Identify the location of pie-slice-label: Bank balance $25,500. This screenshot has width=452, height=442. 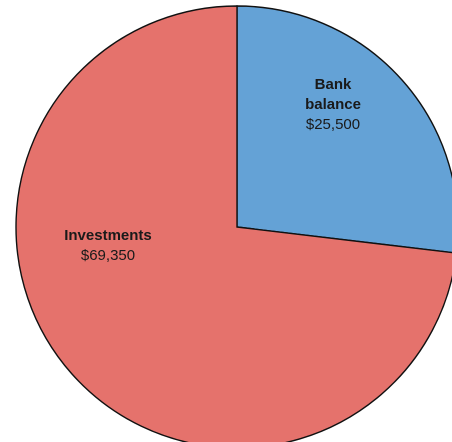
(333, 104).